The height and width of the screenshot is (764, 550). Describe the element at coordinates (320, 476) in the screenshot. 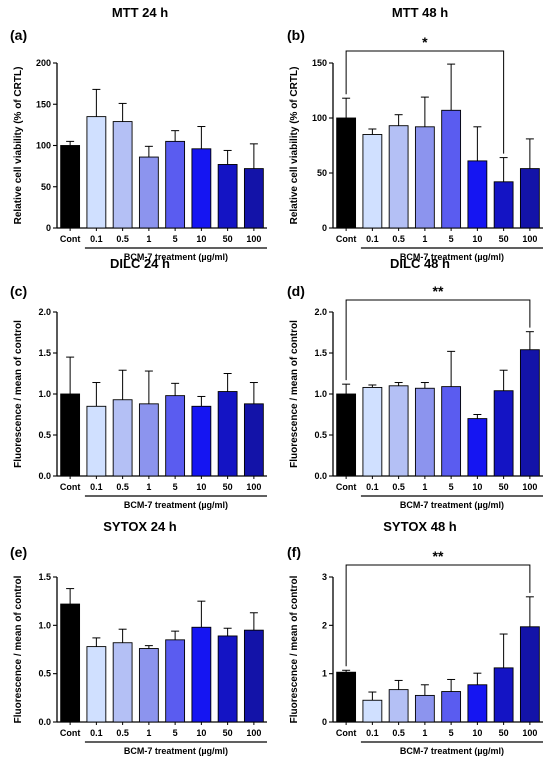

I see `y-tick-label: 0.0` at that location.